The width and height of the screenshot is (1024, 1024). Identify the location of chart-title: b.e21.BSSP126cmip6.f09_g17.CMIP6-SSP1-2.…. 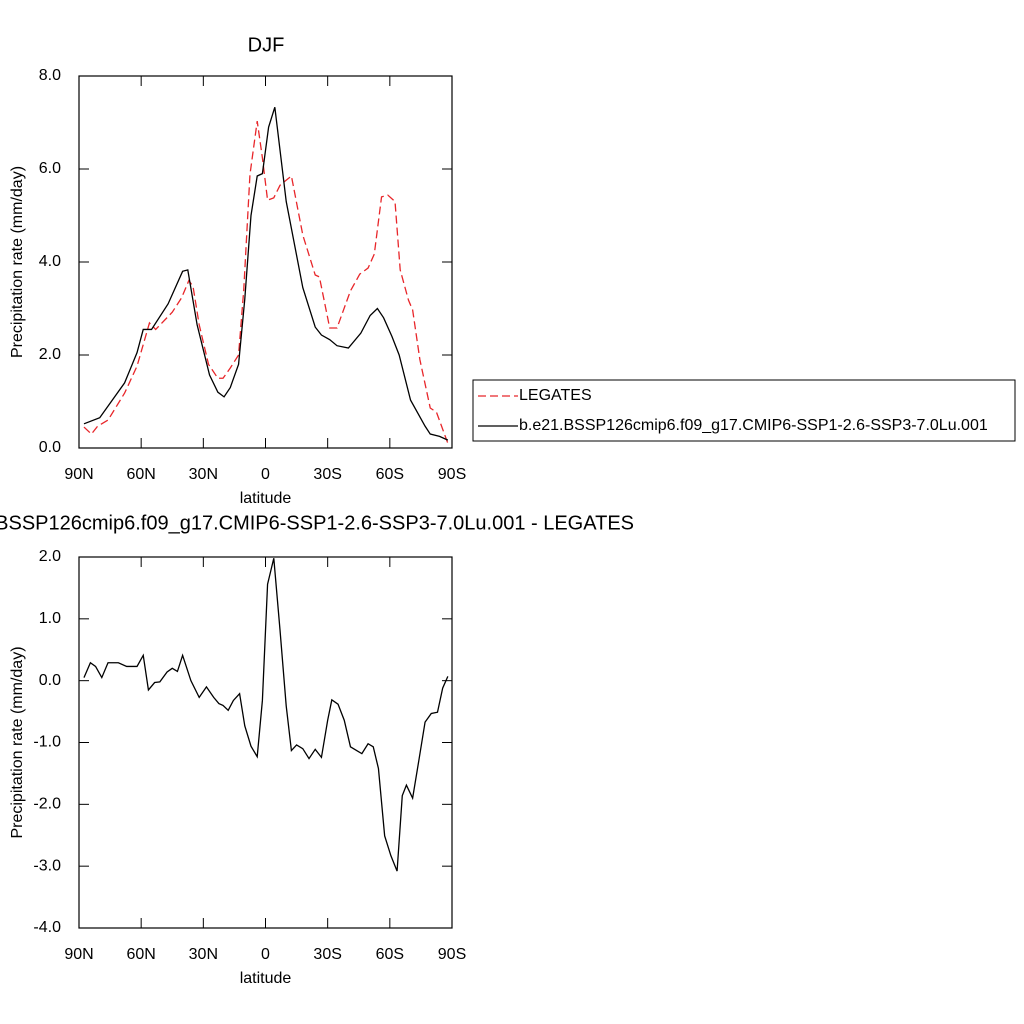
(317, 523).